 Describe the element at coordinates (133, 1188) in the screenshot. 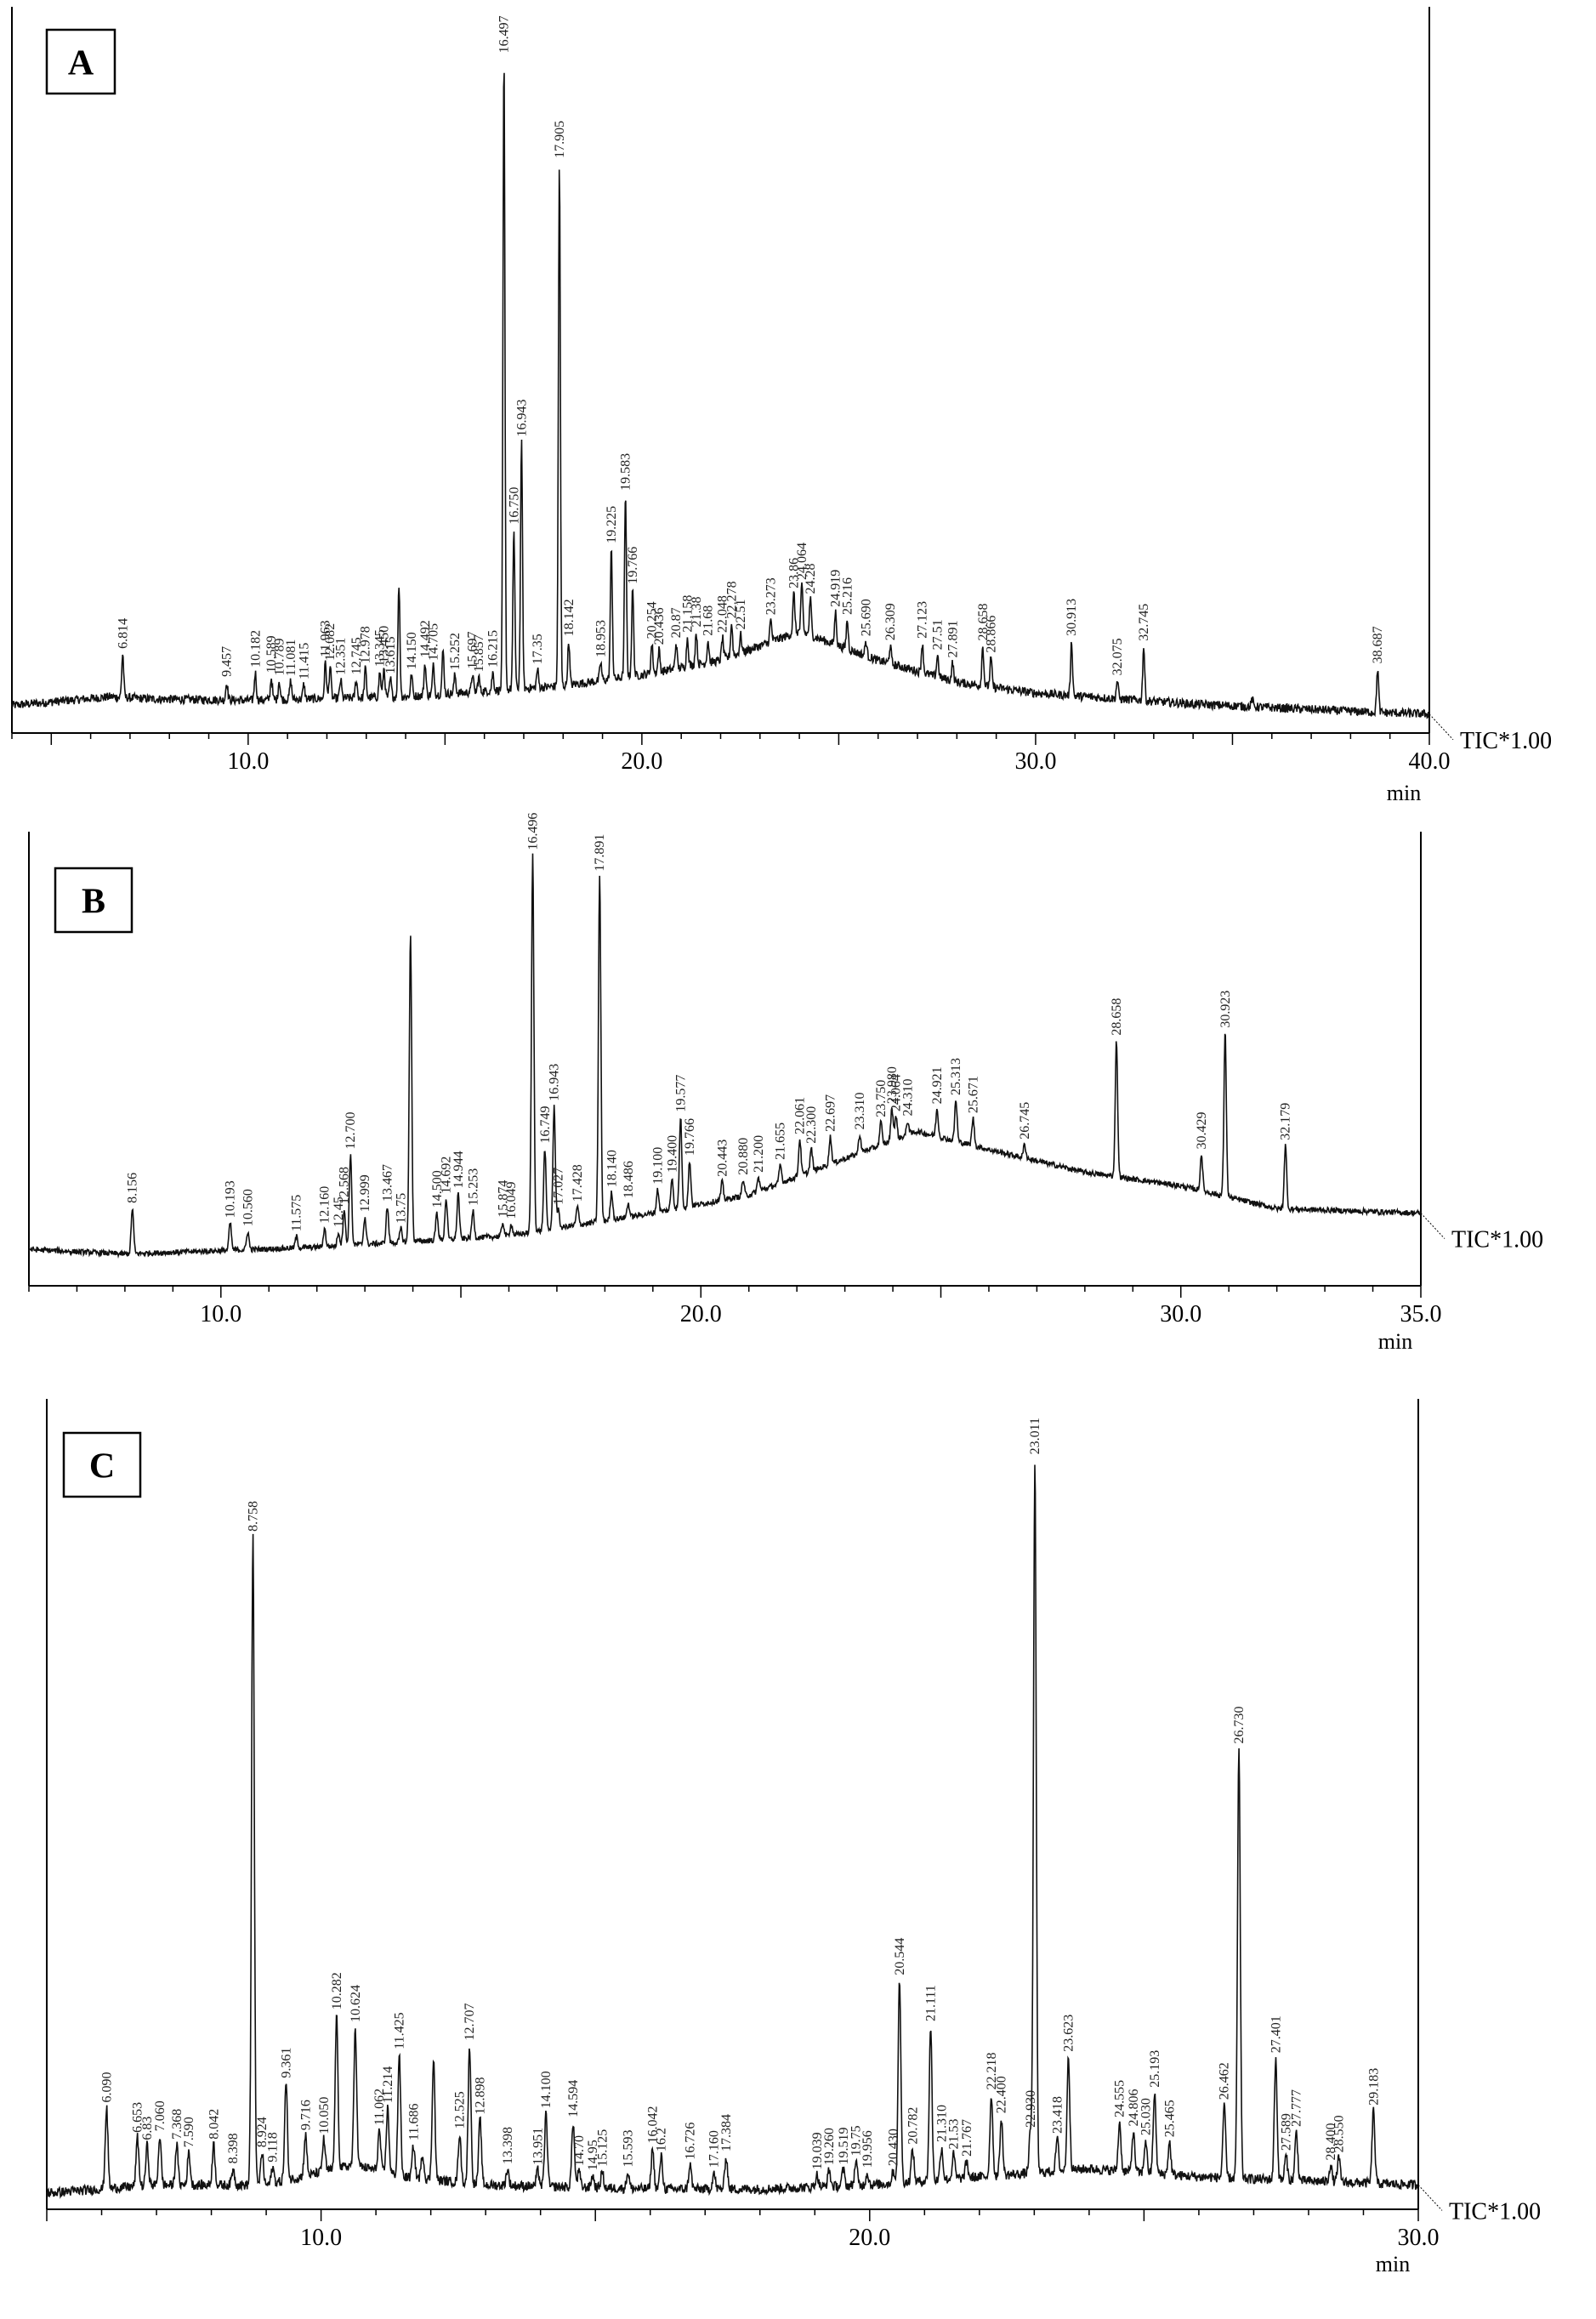

I see `peak-retention-label: 8.156` at that location.